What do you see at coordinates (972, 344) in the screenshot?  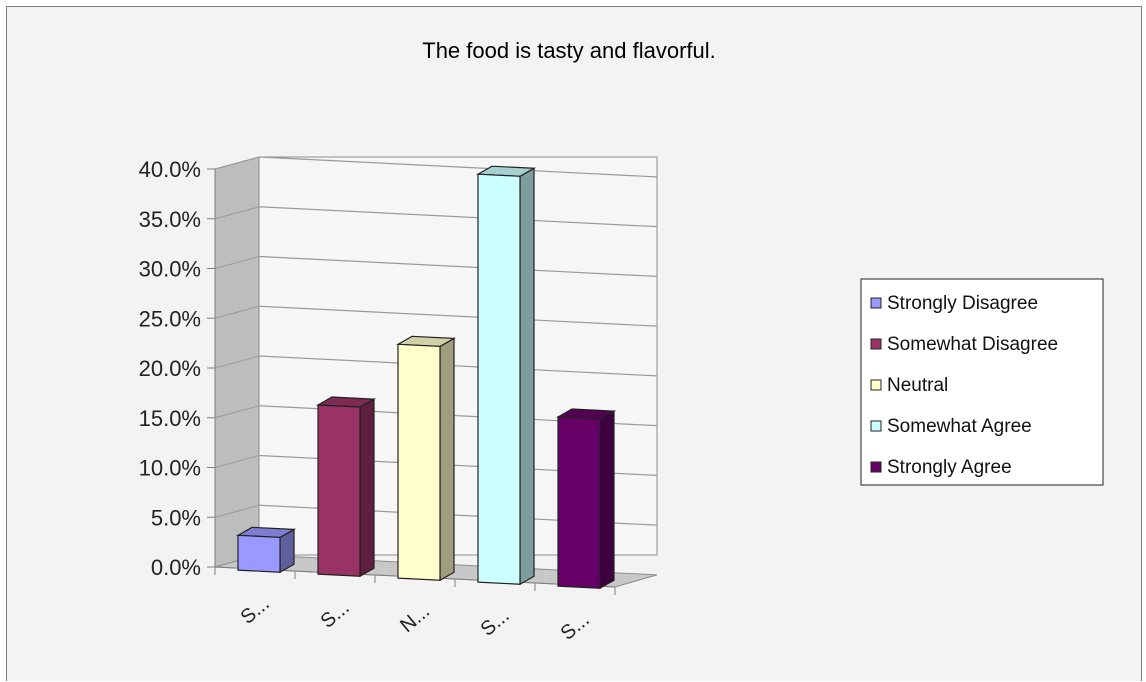 I see `legend-label: Somewhat Disagree` at bounding box center [972, 344].